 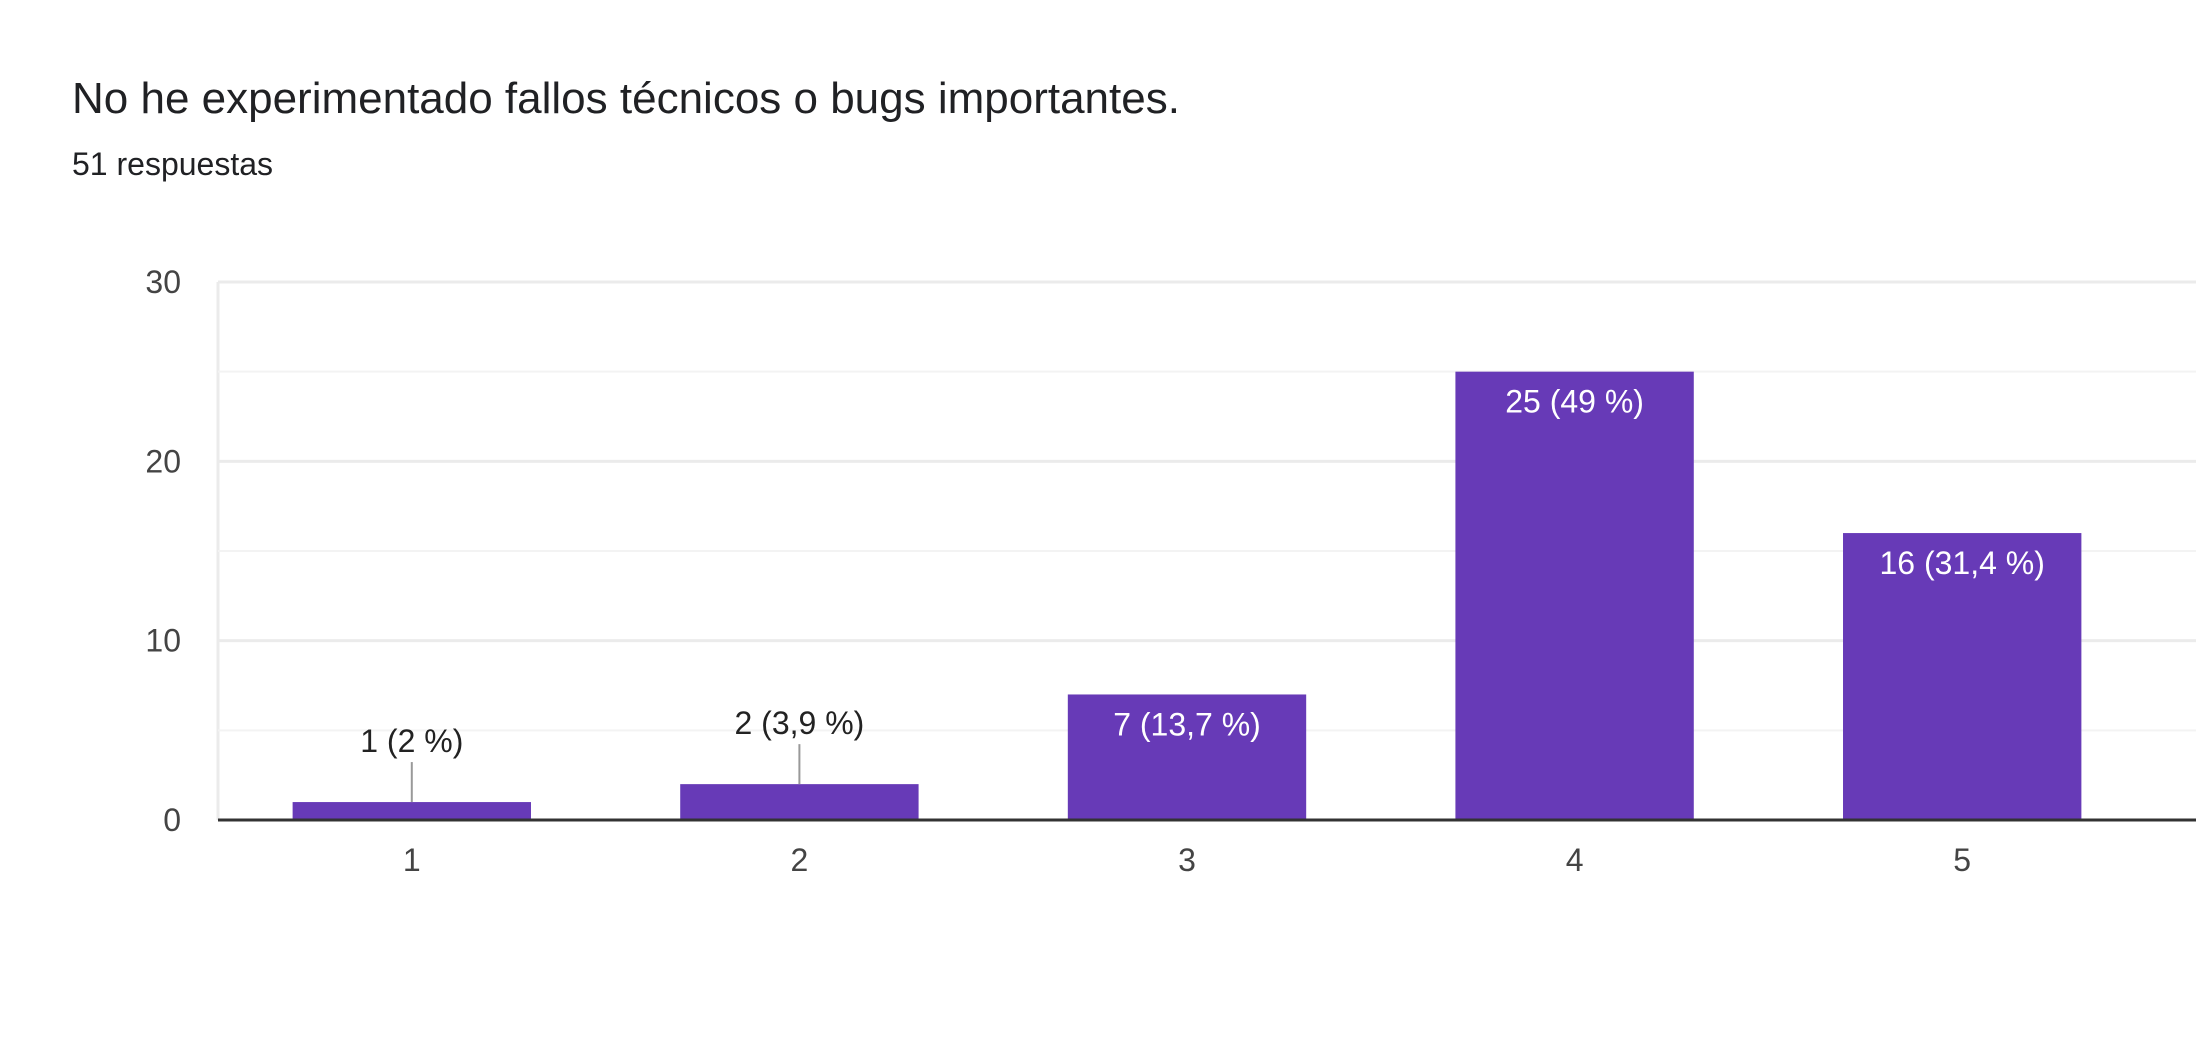 I want to click on y-tick-label: 10, so click(x=163, y=641).